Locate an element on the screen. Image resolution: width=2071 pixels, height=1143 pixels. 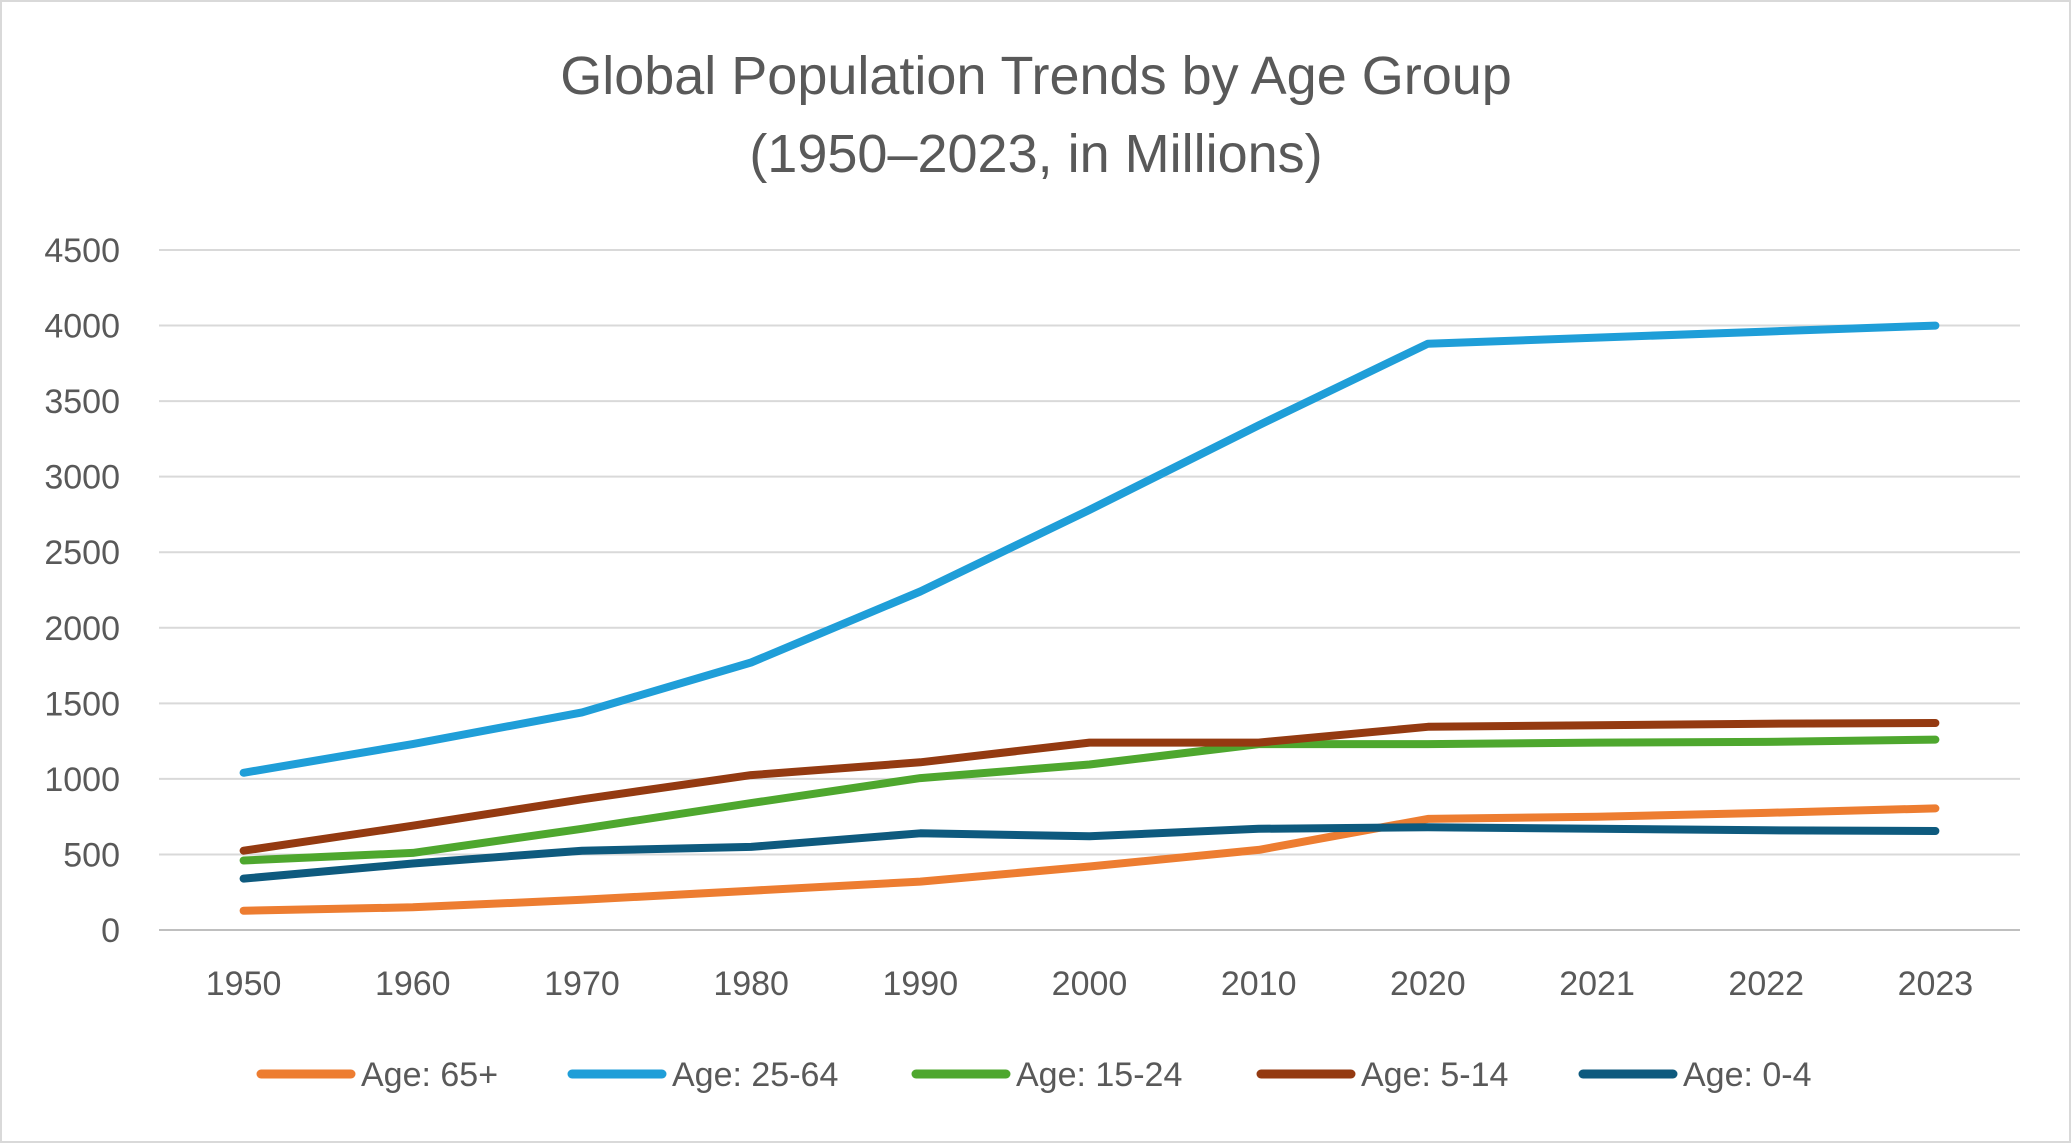
chart-title-line-2: (1950–2023, in Millions) is located at coordinates (1035, 154).